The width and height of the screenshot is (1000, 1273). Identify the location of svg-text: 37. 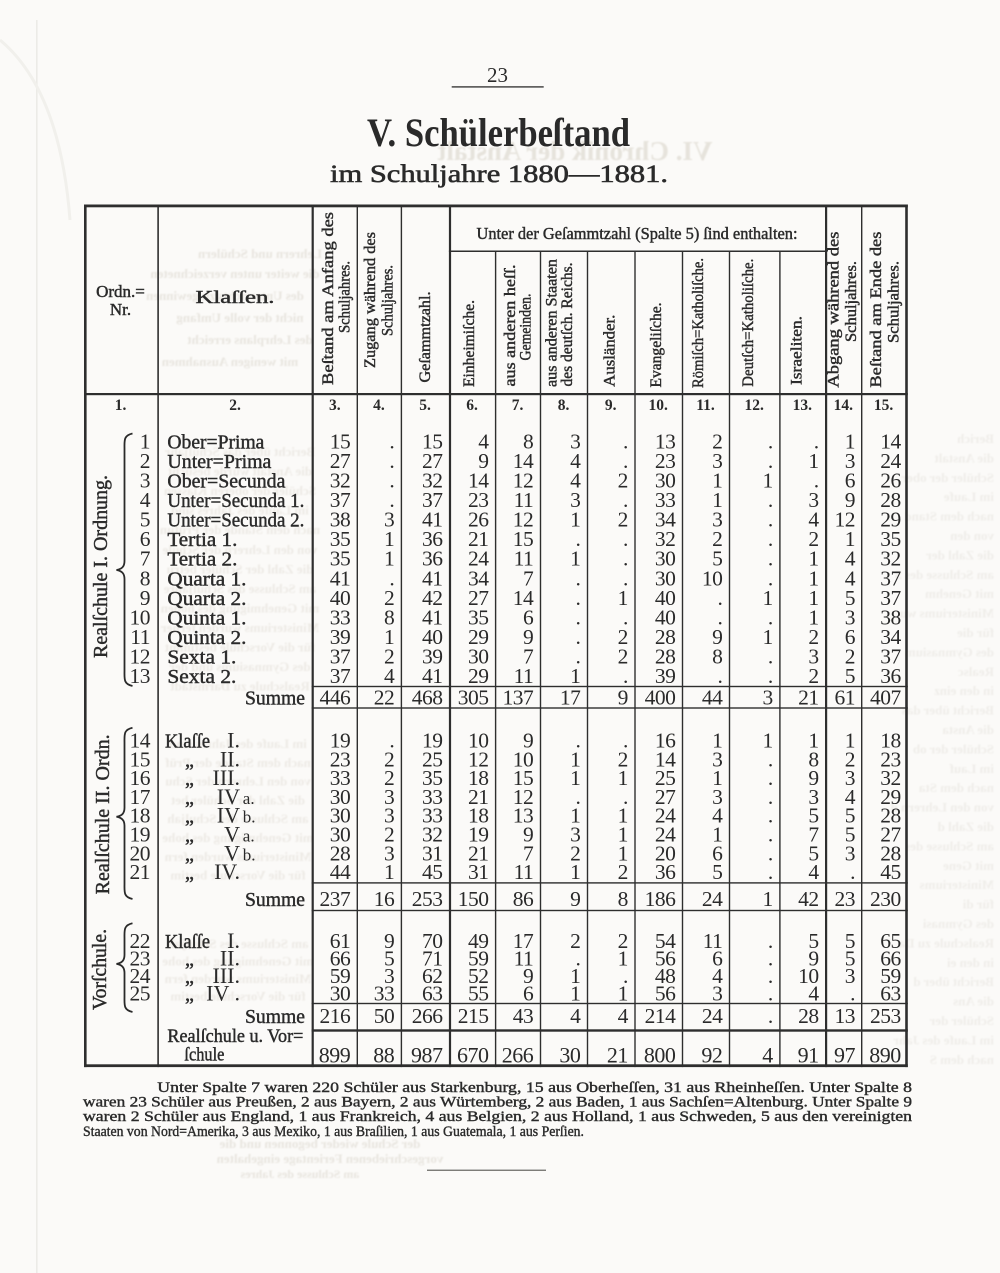
(340, 676).